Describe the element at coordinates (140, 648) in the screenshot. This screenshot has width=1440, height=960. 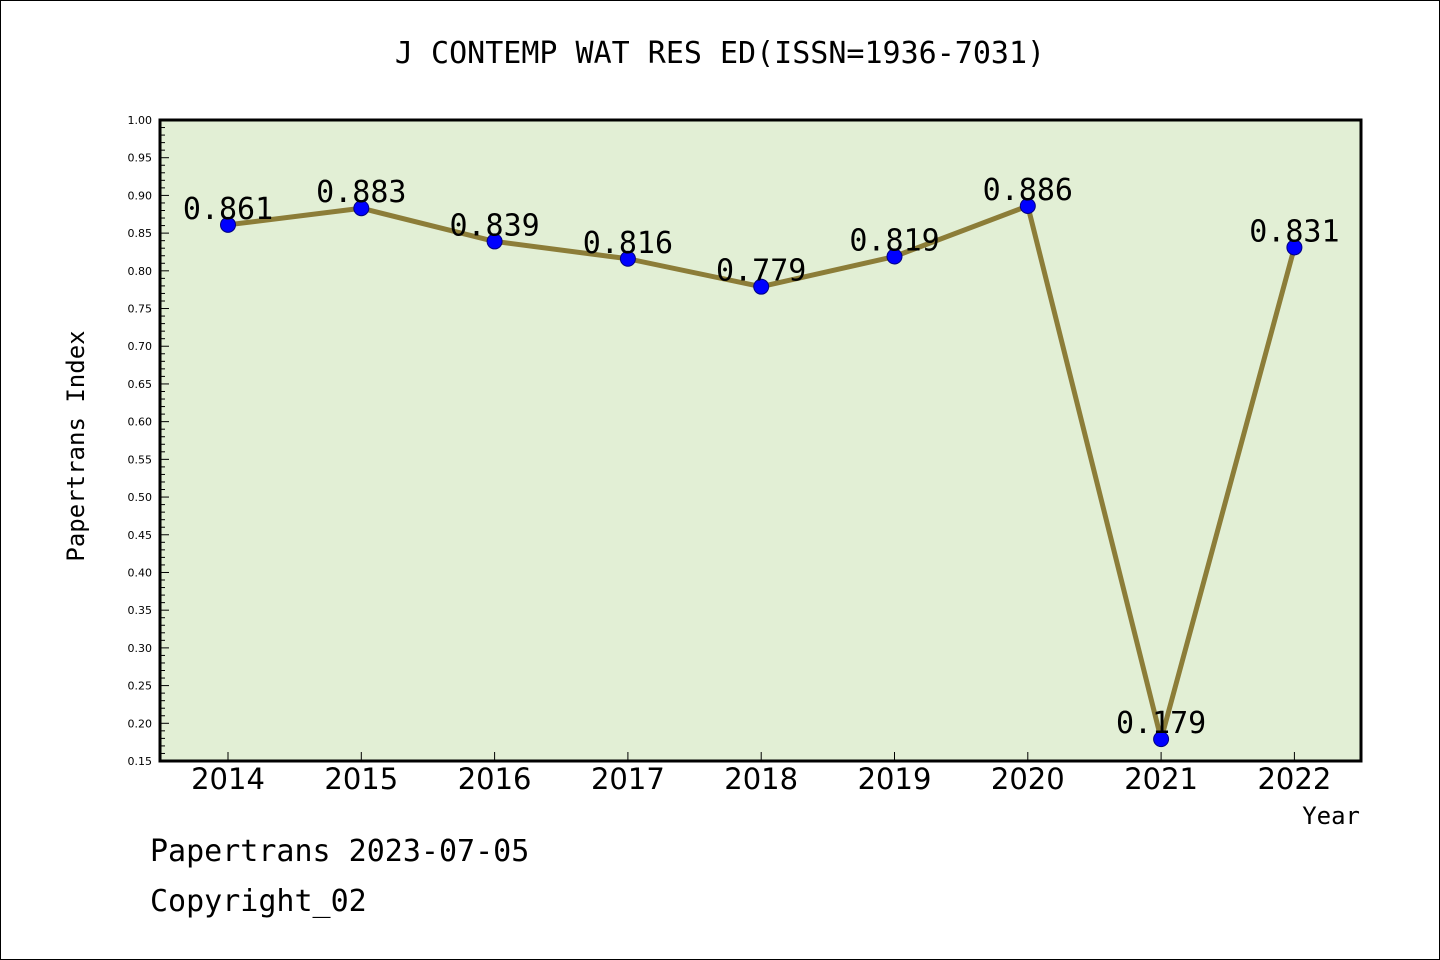
I see `y-tick-label: 0.30` at that location.